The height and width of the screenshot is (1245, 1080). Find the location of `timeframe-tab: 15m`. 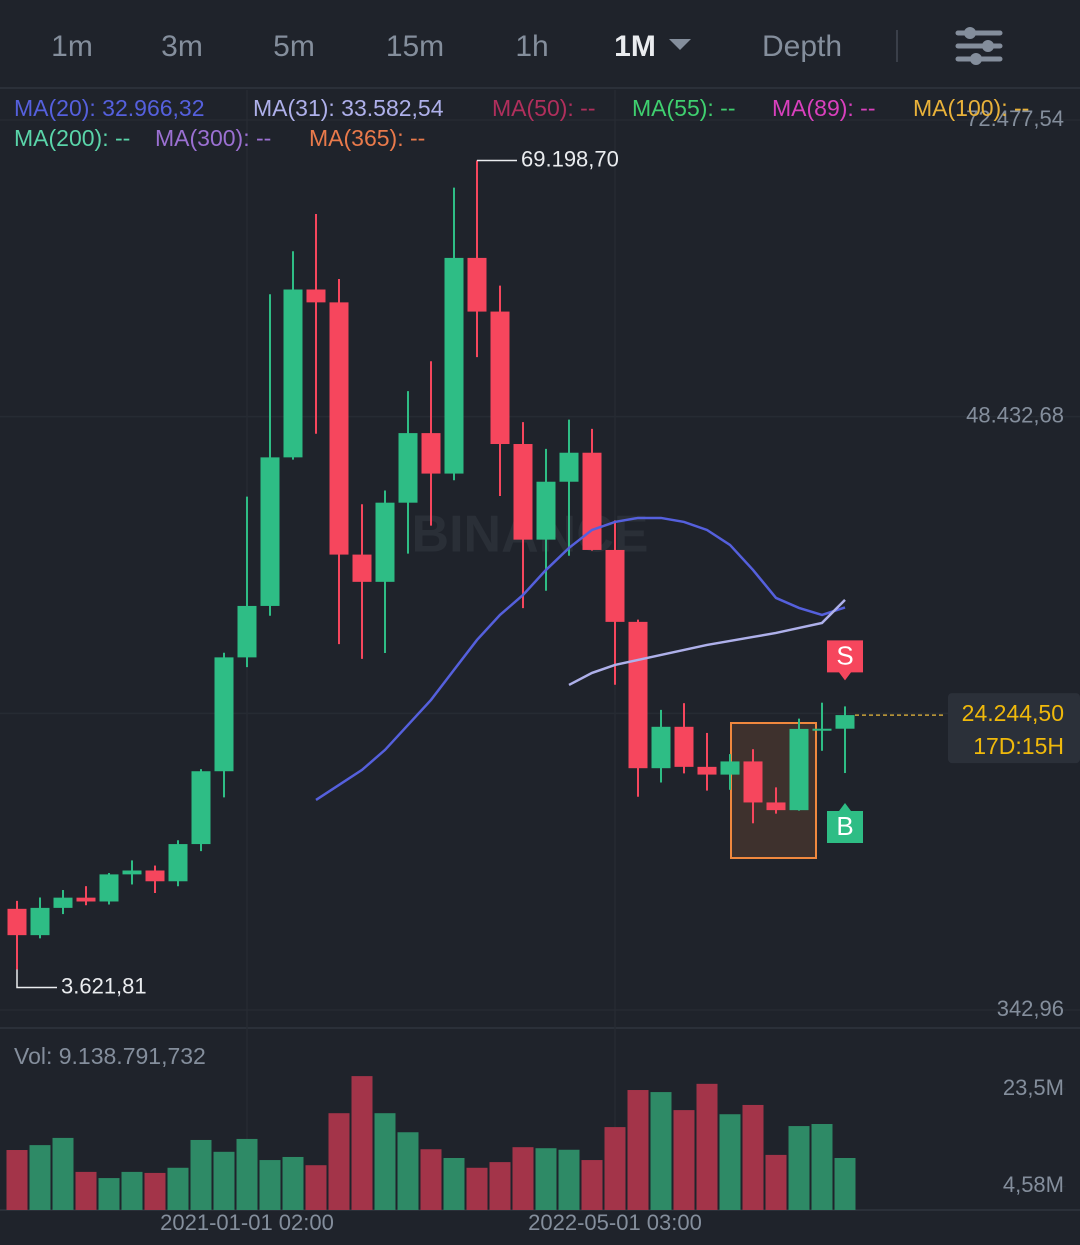

timeframe-tab: 15m is located at coordinates (415, 46).